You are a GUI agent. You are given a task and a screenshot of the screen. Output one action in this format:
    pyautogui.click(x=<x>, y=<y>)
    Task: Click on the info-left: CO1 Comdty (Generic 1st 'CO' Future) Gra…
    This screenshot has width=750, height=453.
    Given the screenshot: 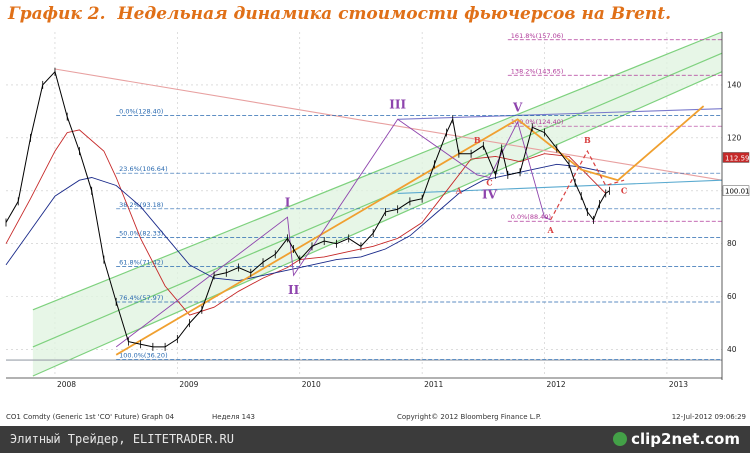 What is the action you would take?
    pyautogui.click(x=90, y=417)
    